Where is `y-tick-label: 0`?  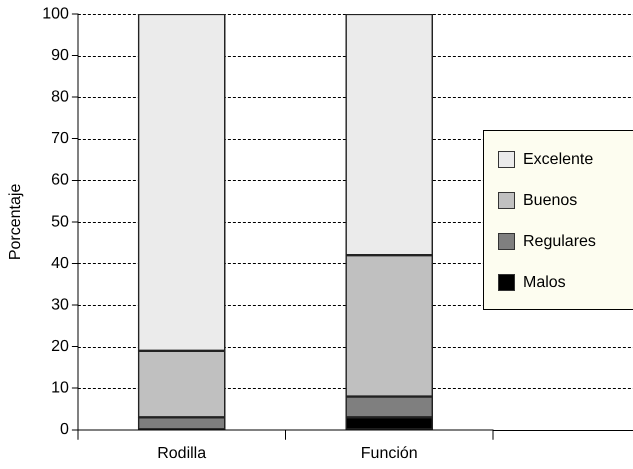
y-tick-label: 0 is located at coordinates (64, 429).